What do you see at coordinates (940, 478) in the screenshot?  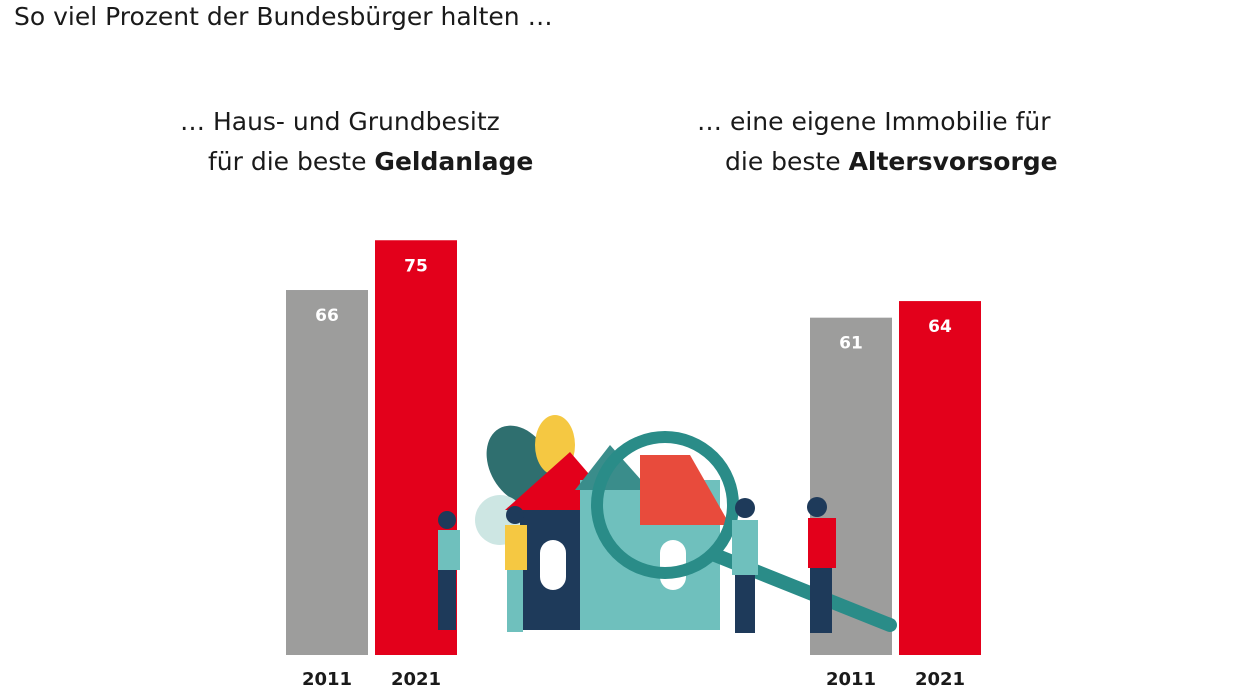 I see `bar-2021` at bounding box center [940, 478].